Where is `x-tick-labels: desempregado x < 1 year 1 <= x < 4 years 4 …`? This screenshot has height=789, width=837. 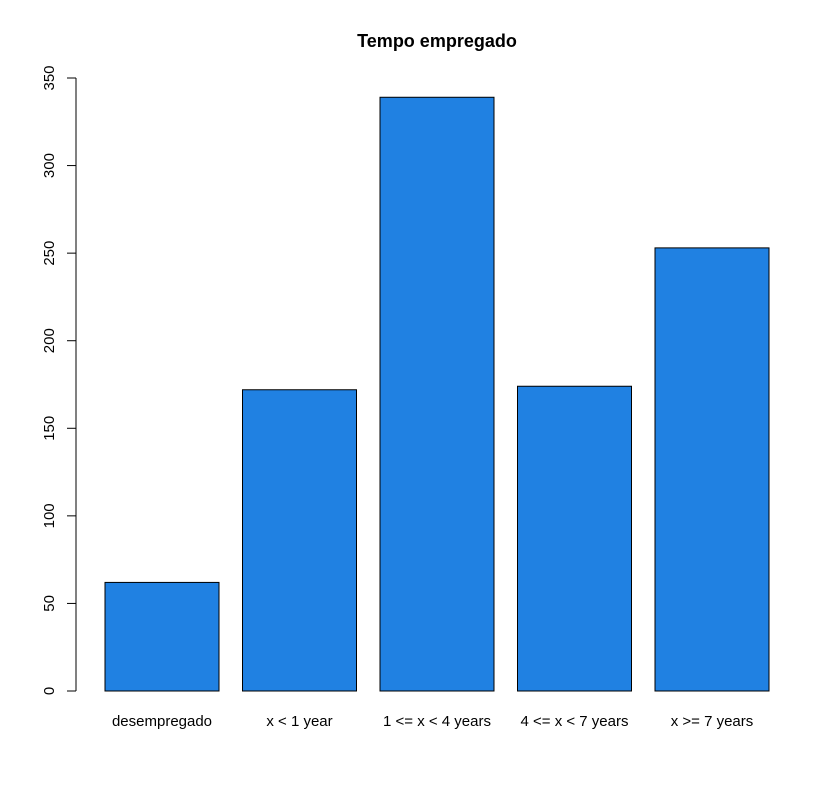
x-tick-labels: desempregado x < 1 year 1 <= x < 4 years 4 … is located at coordinates (432, 721).